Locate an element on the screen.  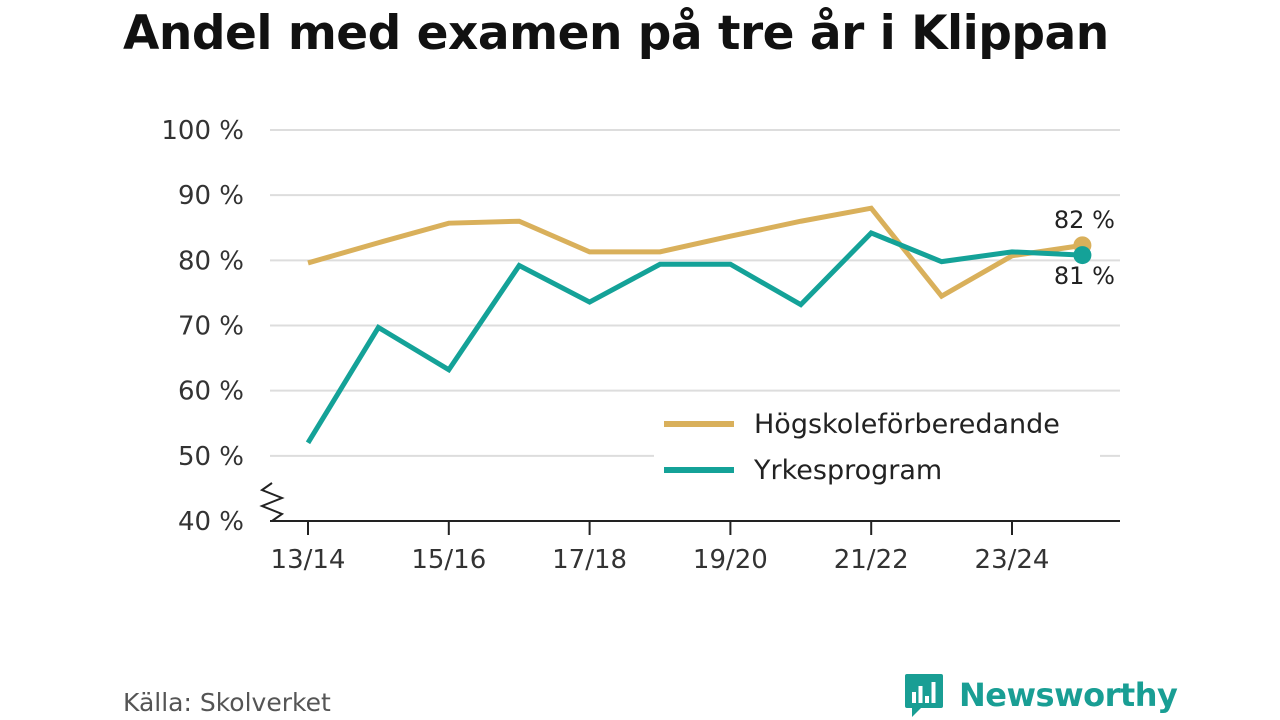
y-tick-label: 80 % is located at coordinates (211, 261).